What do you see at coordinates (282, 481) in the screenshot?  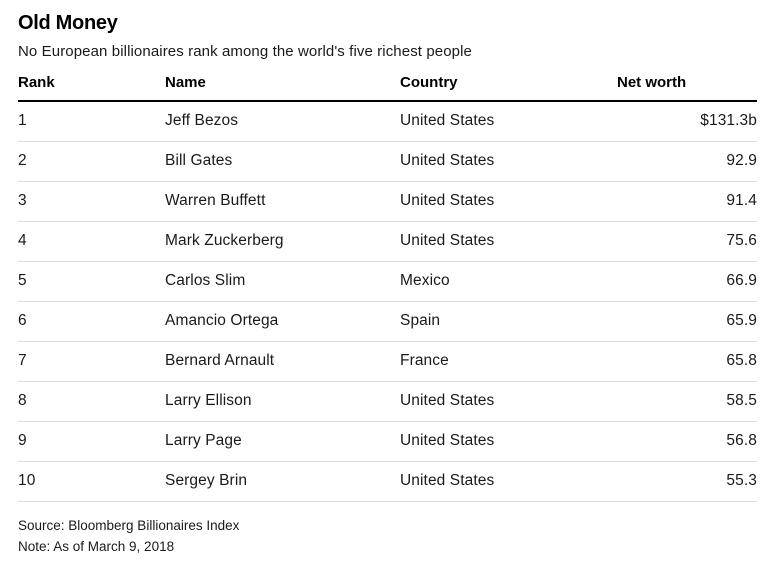 I see `cell-name: Sergey Brin` at bounding box center [282, 481].